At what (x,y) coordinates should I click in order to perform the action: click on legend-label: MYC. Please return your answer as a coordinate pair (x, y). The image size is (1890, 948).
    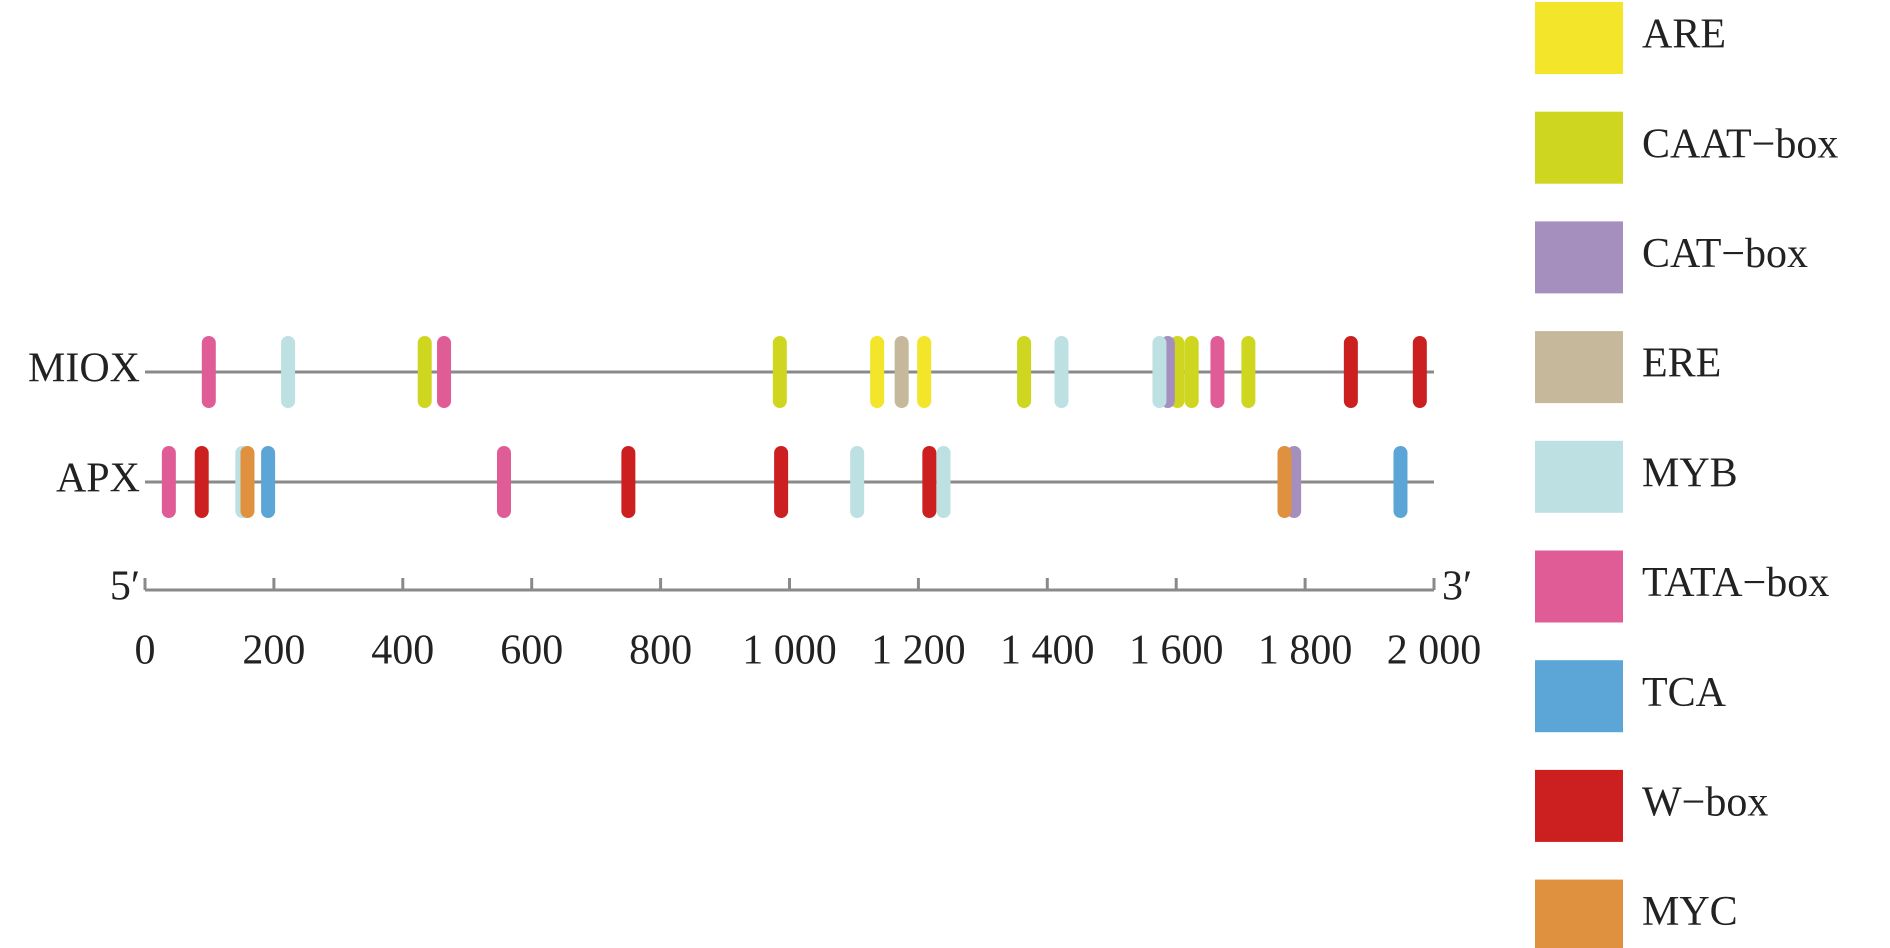
    Looking at the image, I should click on (1690, 912).